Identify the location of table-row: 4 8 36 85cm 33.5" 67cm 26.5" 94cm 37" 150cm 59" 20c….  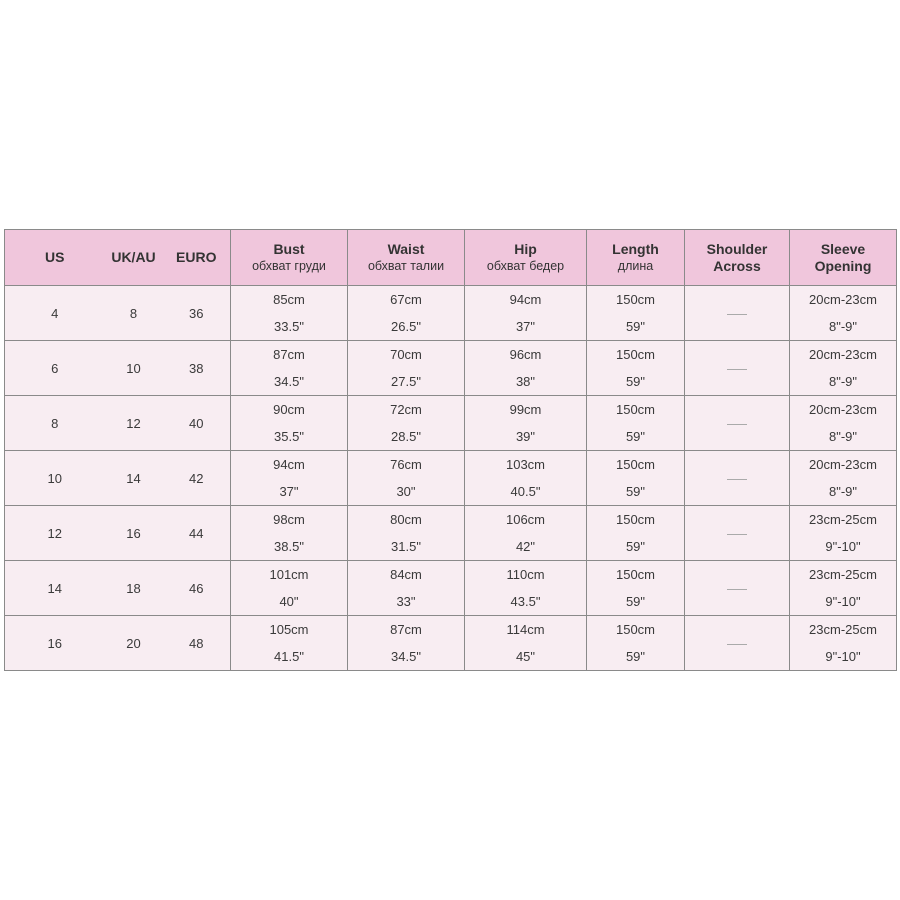
(450, 313).